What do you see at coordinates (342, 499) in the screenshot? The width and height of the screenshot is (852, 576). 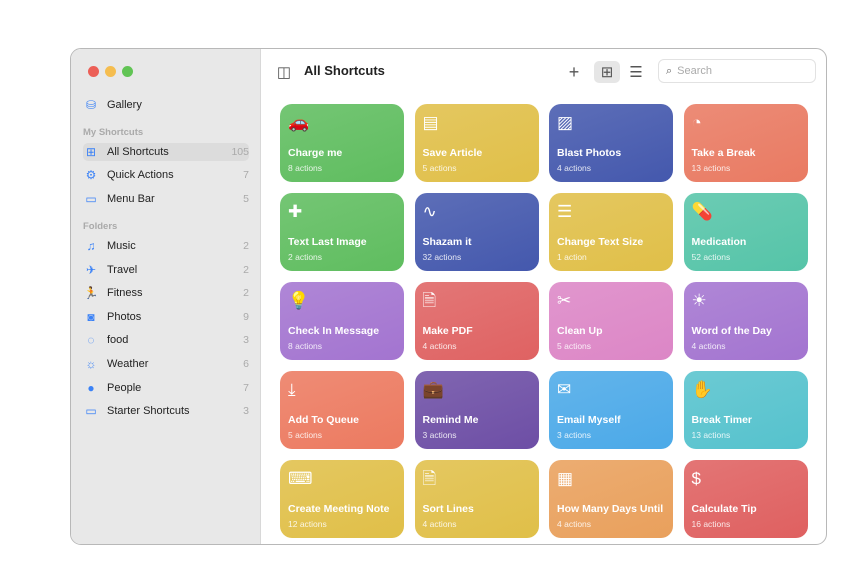 I see `shortcut-card: ⌨ Create Meeting Note 12 actions` at bounding box center [342, 499].